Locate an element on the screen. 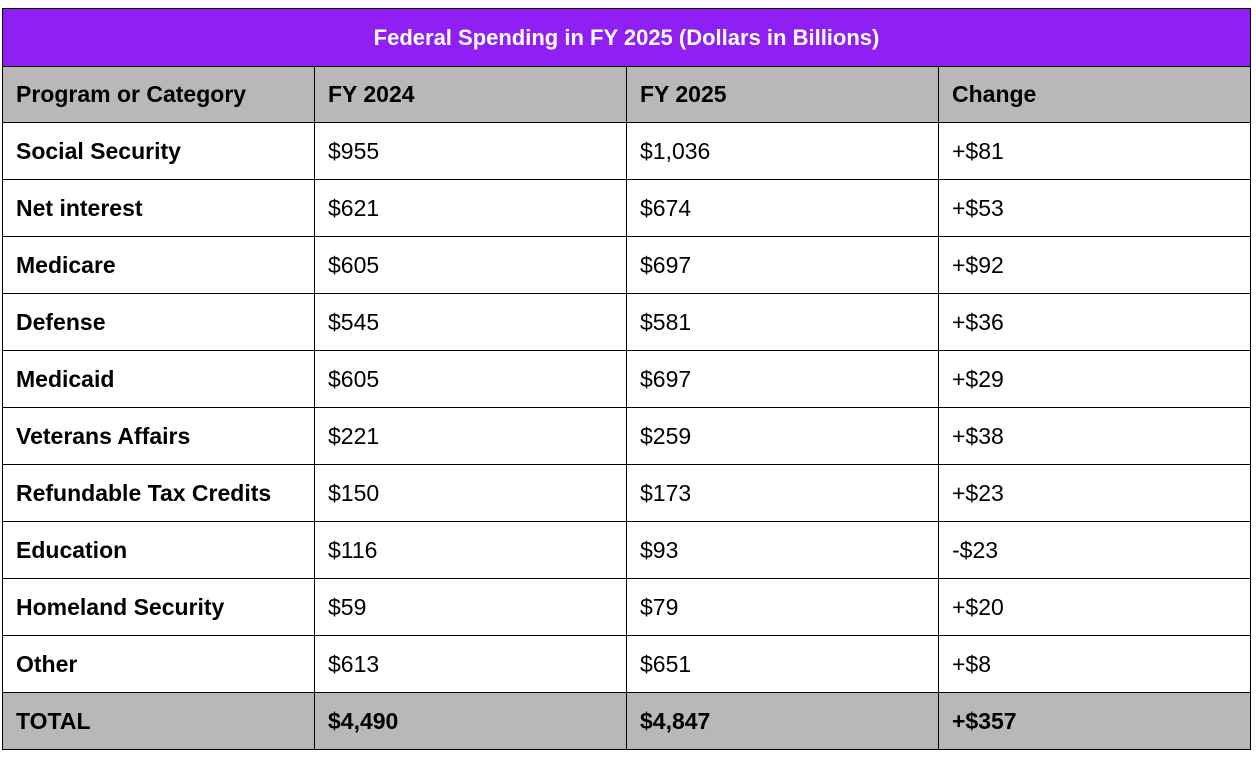  table-row: Other $613 $651 +$8 is located at coordinates (627, 664).